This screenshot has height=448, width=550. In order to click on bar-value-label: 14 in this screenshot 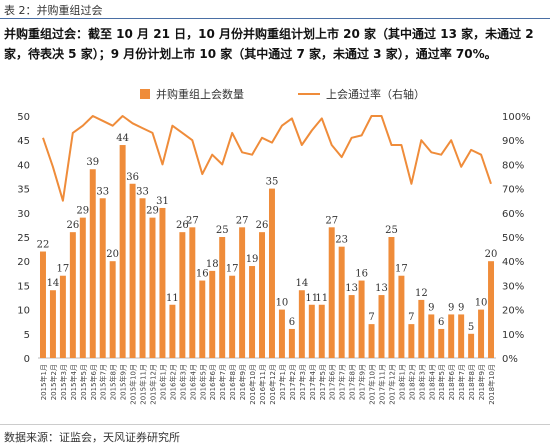, I will do `click(301, 283)`.